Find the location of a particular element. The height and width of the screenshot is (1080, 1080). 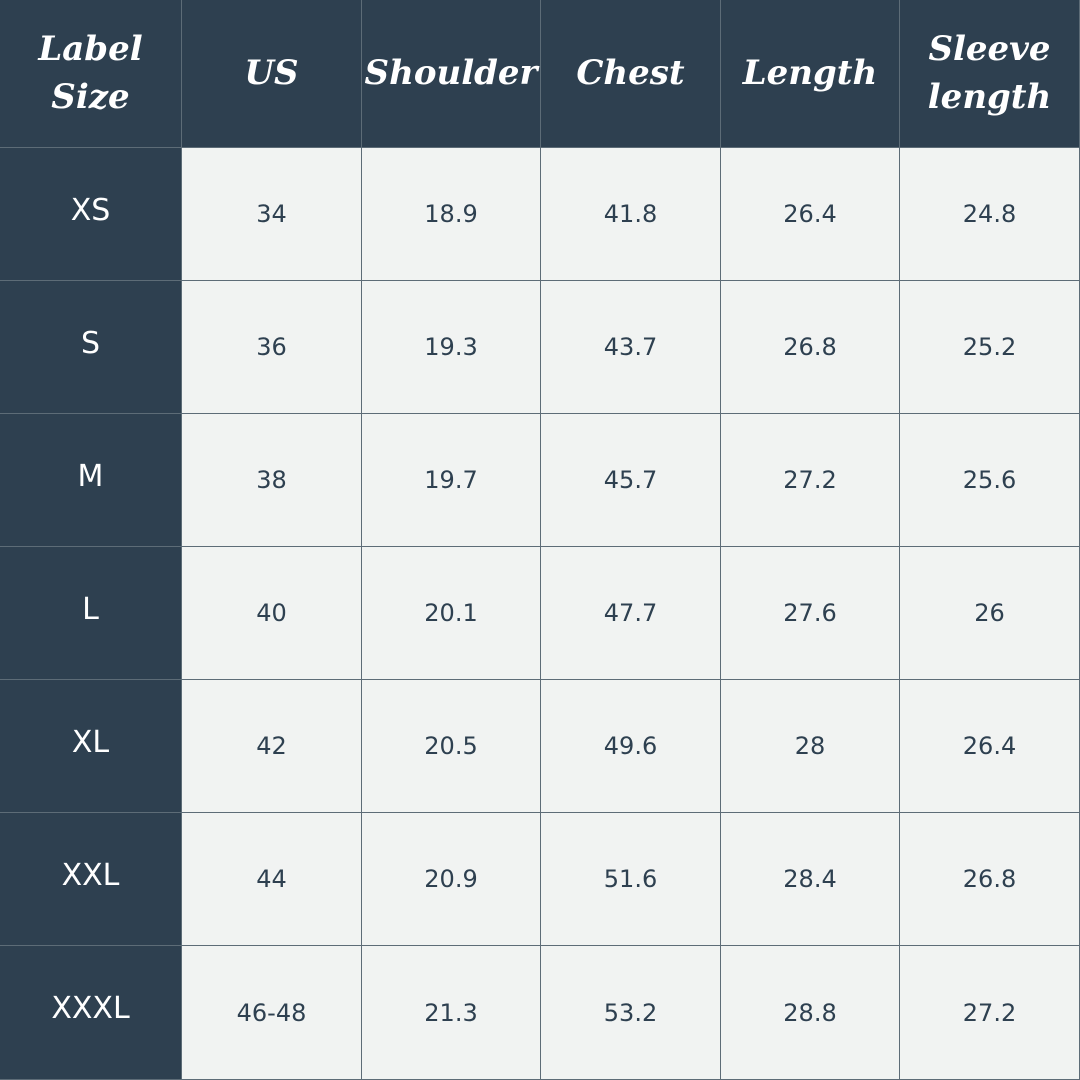

measurement: 21.3 is located at coordinates (451, 1013).